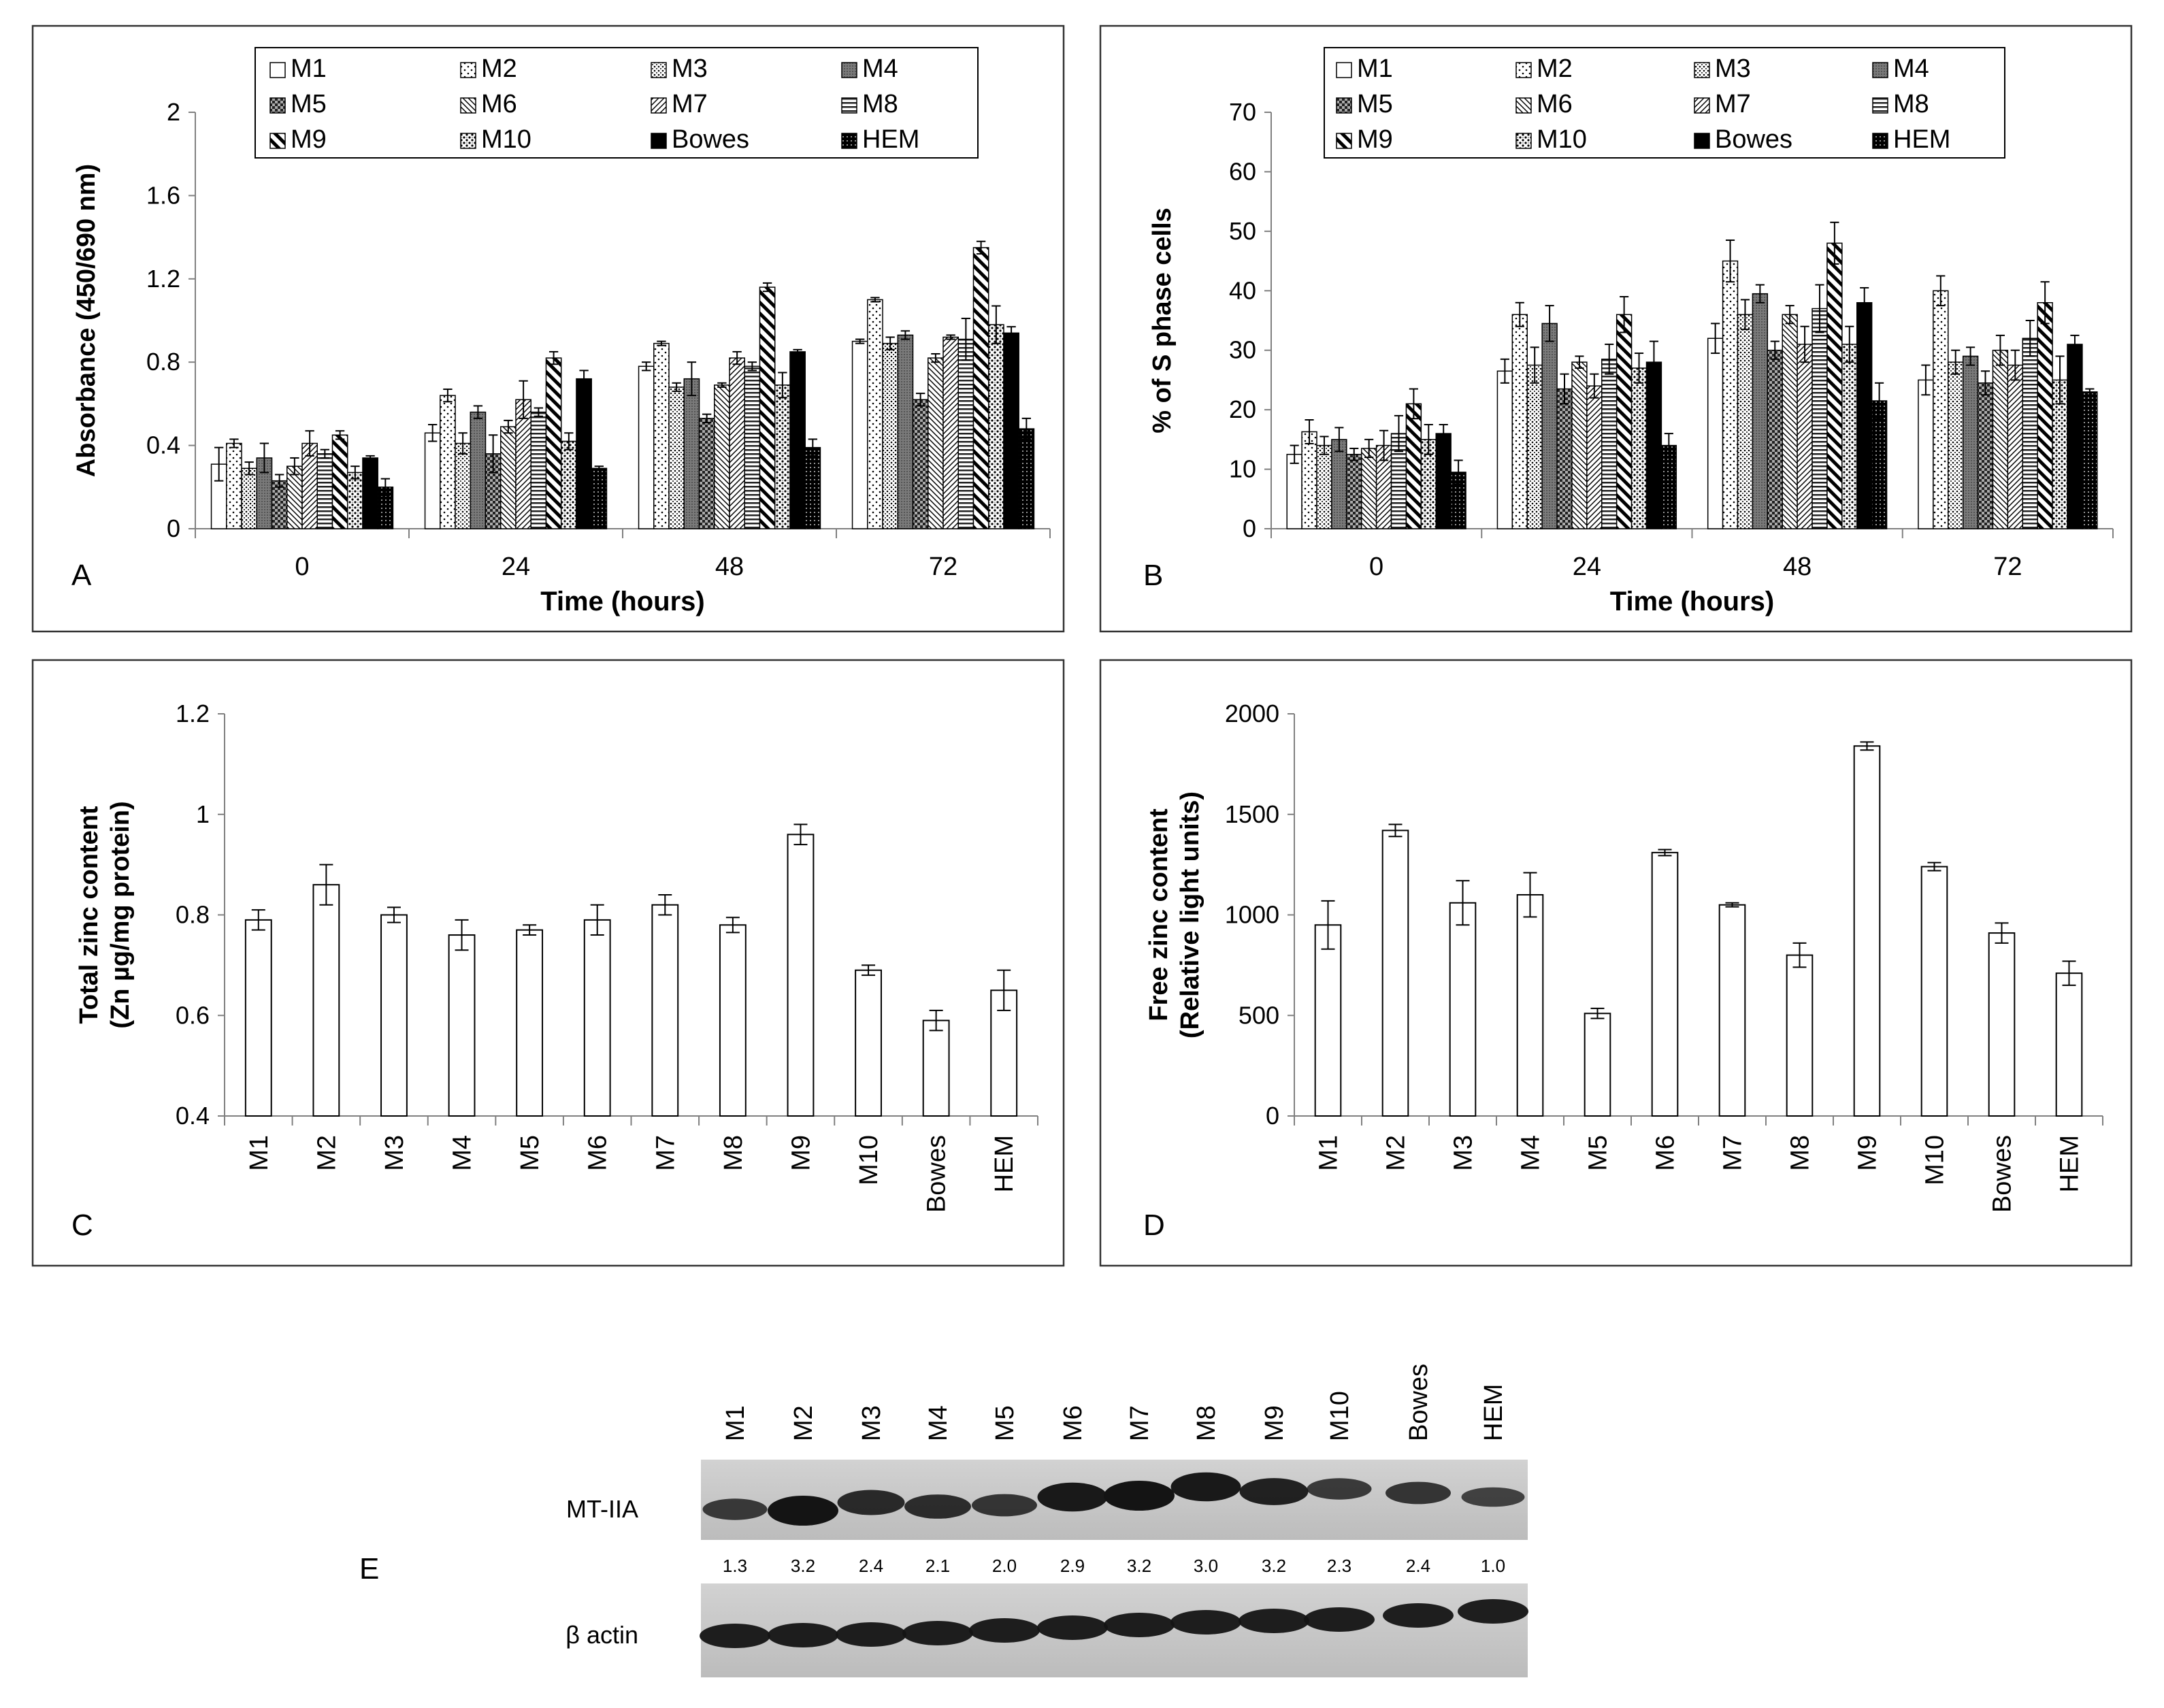 The image size is (2164, 1708). I want to click on legend-swatch-m4, so click(849, 70).